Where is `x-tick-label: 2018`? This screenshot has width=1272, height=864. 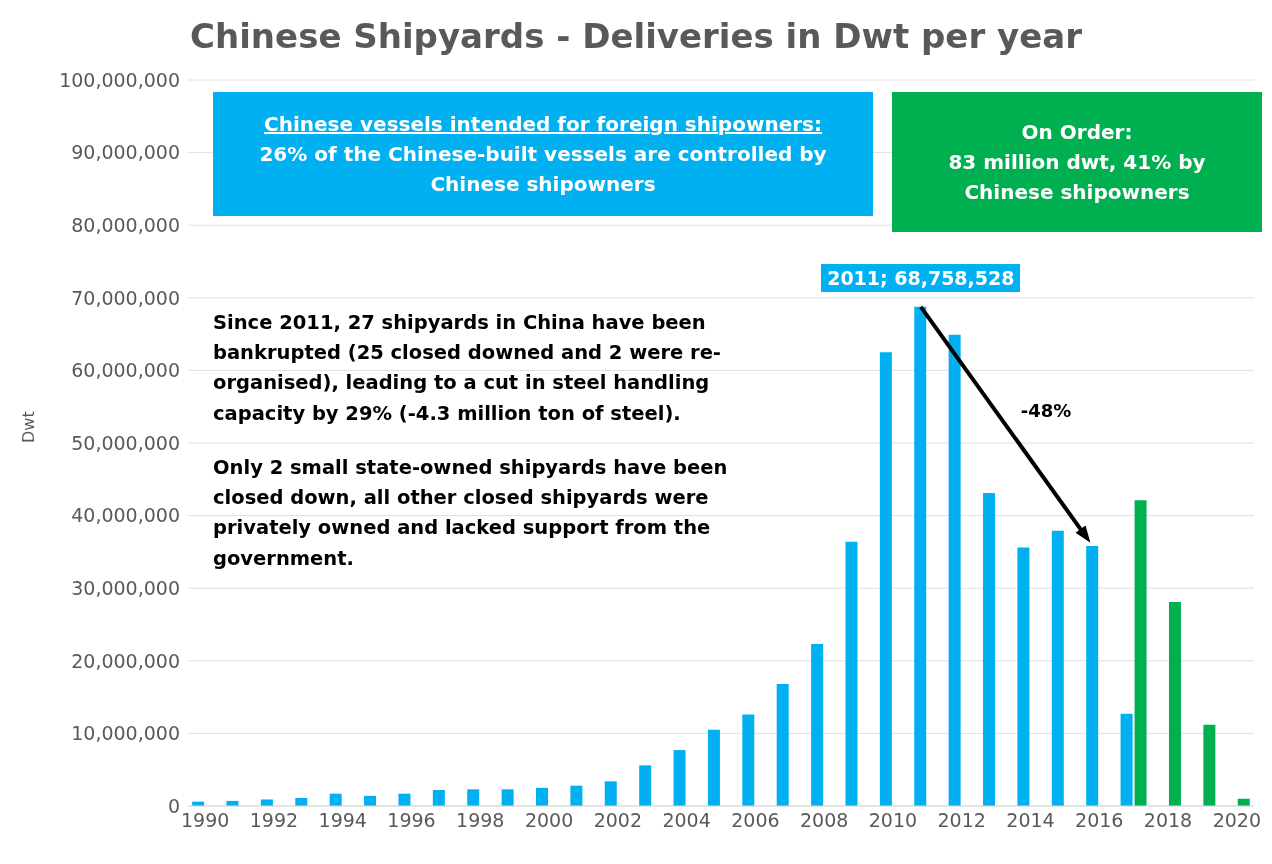 x-tick-label: 2018 is located at coordinates (1168, 820).